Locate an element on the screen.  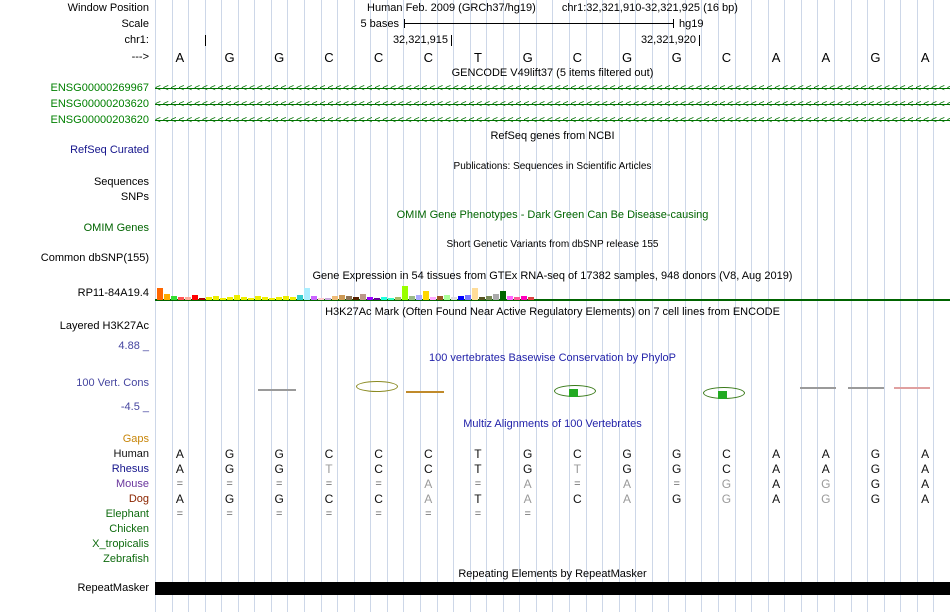
repeatmasker-label: RepeatMasker is located at coordinates (113, 588).